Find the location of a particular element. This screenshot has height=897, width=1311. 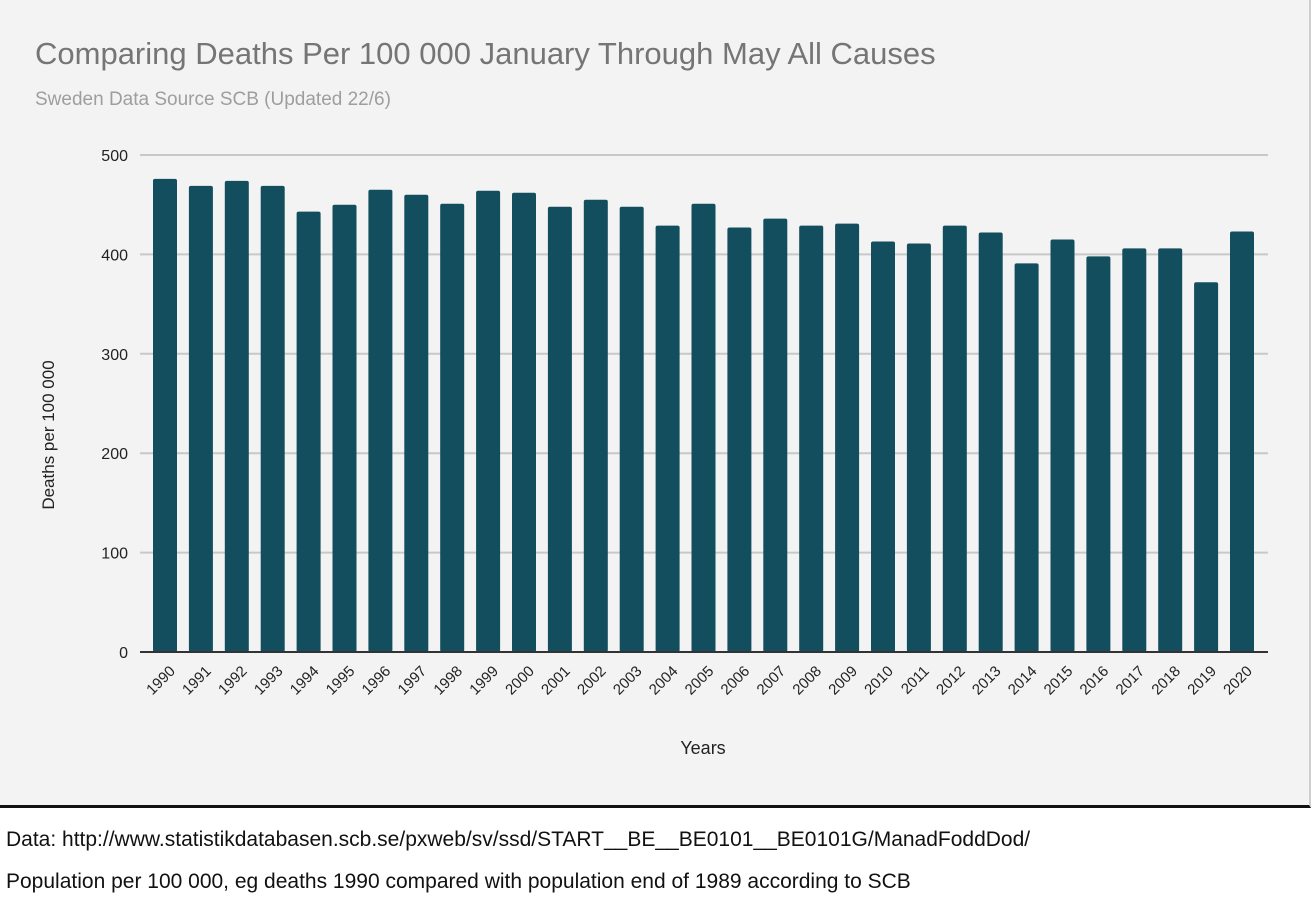

x-tick-label: 2011 is located at coordinates (915, 680).